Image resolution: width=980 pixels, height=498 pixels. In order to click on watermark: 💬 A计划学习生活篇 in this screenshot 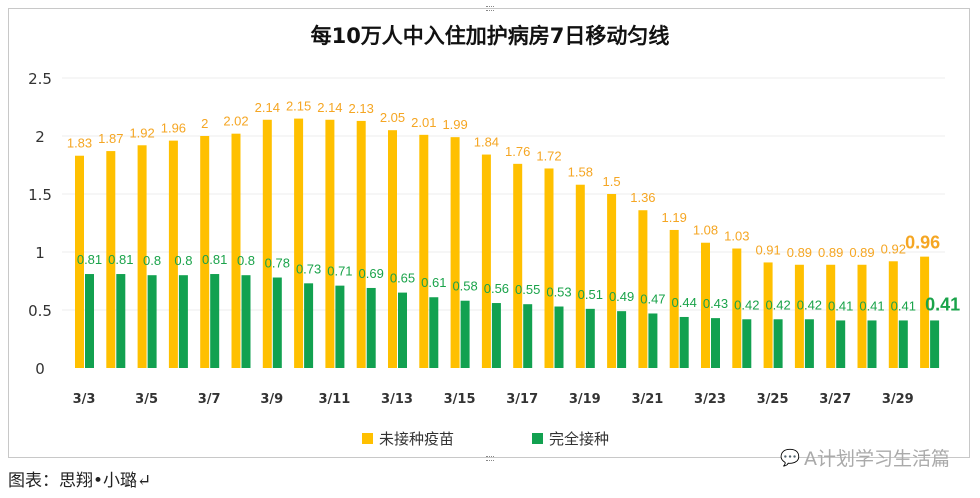, I will do `click(865, 457)`.